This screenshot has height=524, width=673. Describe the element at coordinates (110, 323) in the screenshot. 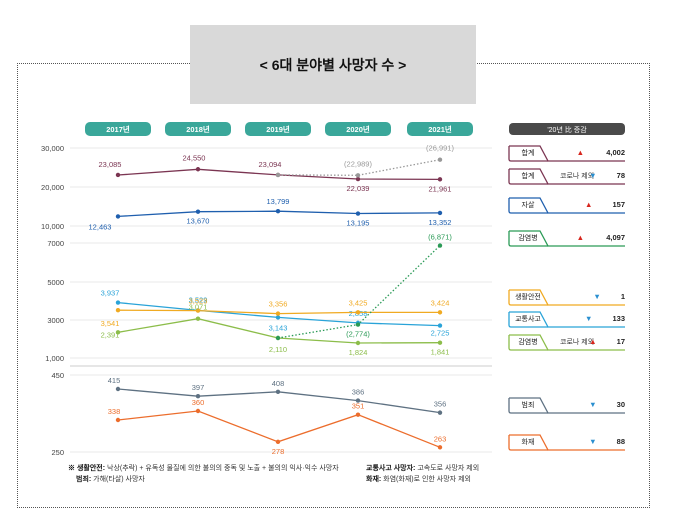

I see `data-label: 3,541` at that location.